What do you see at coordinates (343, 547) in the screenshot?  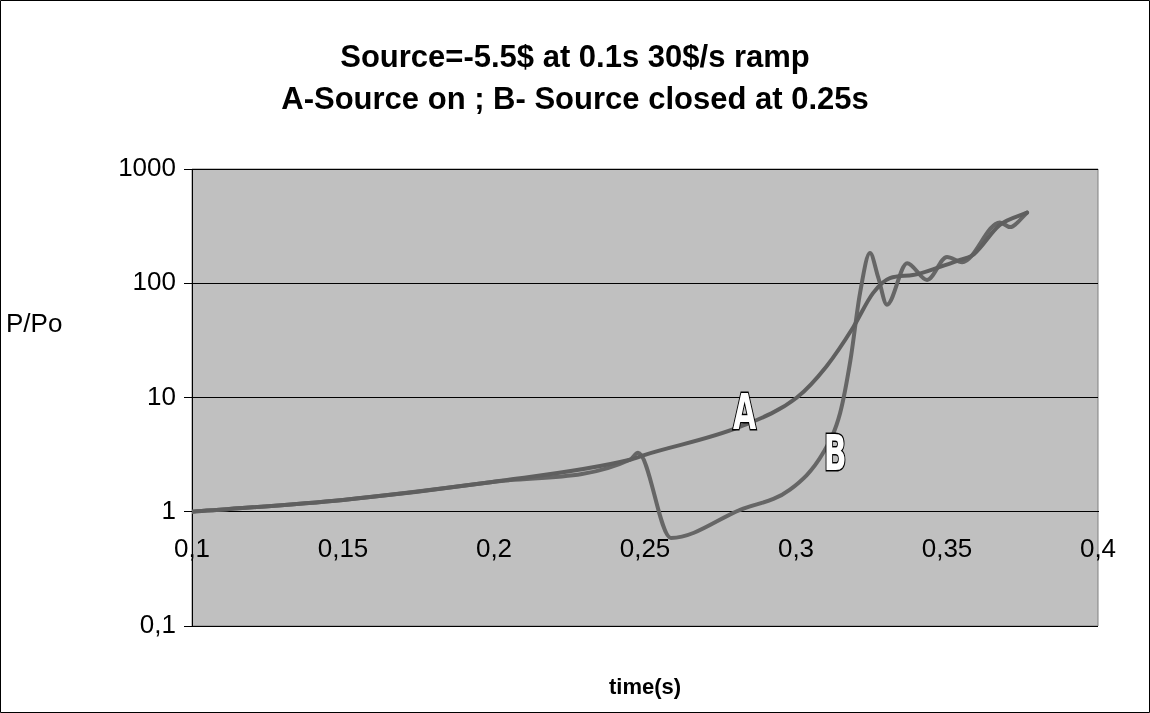 I see `x-tick-label: 0,15` at bounding box center [343, 547].